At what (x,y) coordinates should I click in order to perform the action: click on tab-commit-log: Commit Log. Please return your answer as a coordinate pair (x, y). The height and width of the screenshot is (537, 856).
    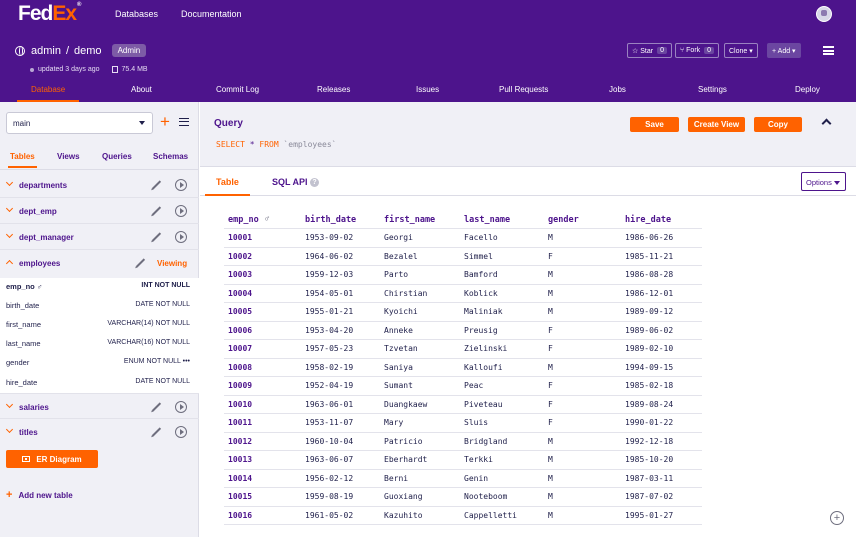
    Looking at the image, I should click on (238, 89).